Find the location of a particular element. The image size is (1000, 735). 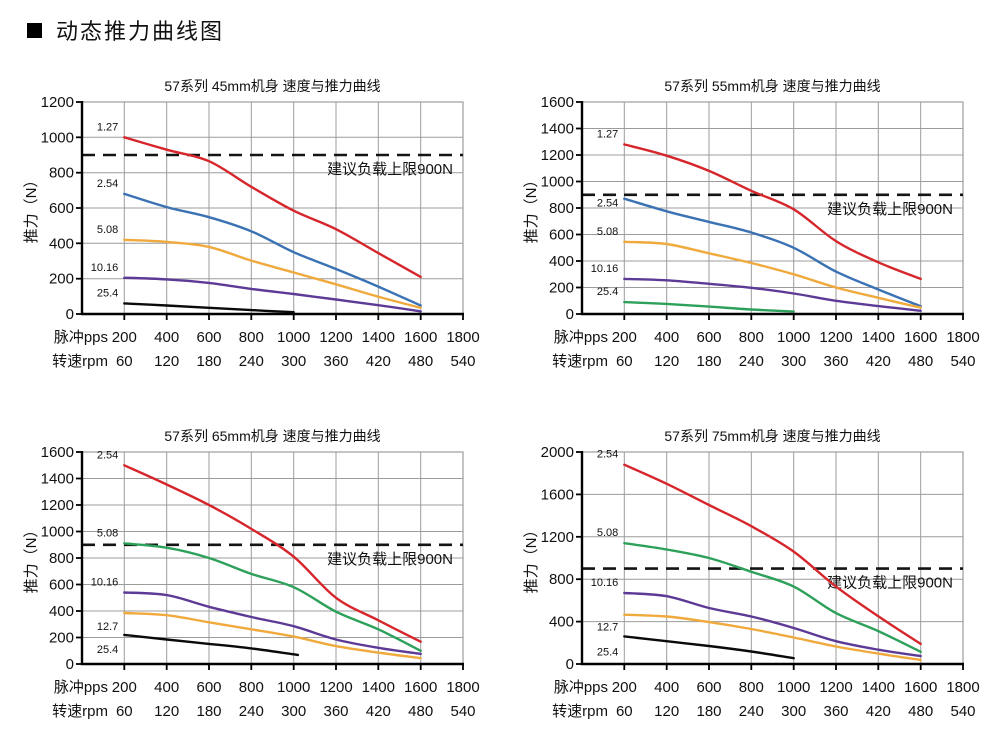

y-tick-label: 2000 is located at coordinates (557, 452).